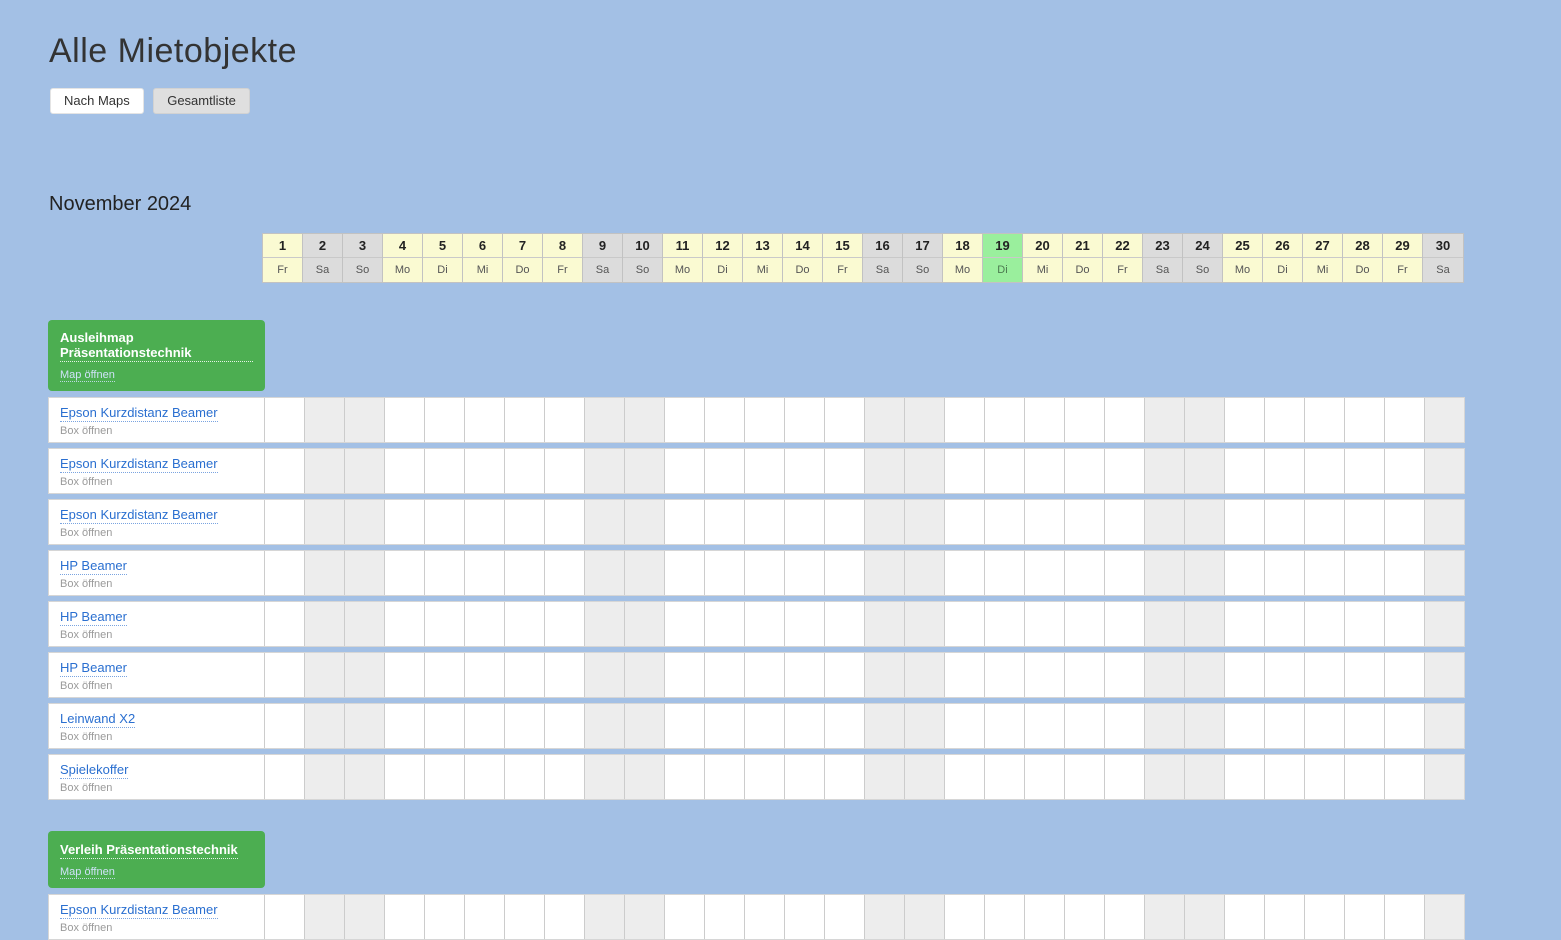  I want to click on day-number: 15, so click(842, 246).